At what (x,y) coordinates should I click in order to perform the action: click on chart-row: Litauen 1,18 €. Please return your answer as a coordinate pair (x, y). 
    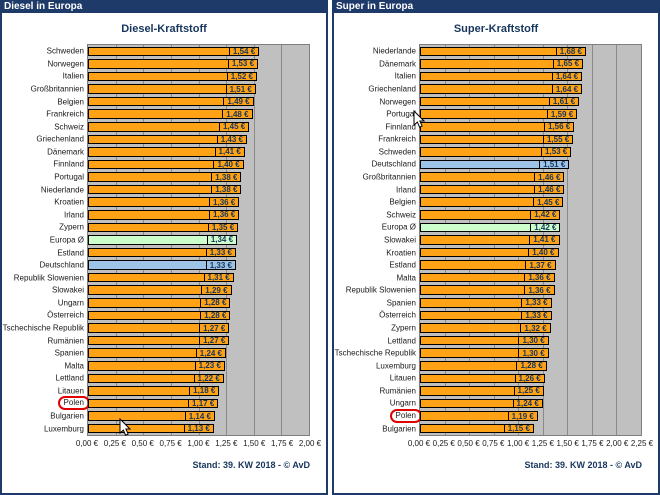
    Looking at the image, I should click on (183, 391).